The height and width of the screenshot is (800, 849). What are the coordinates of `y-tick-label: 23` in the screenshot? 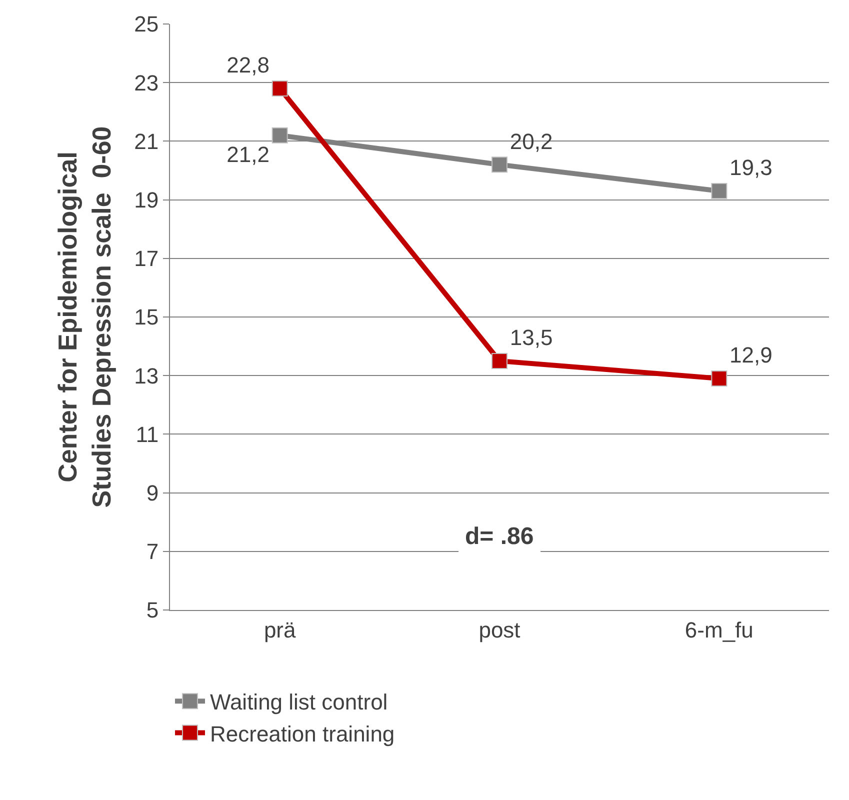 It's located at (146, 83).